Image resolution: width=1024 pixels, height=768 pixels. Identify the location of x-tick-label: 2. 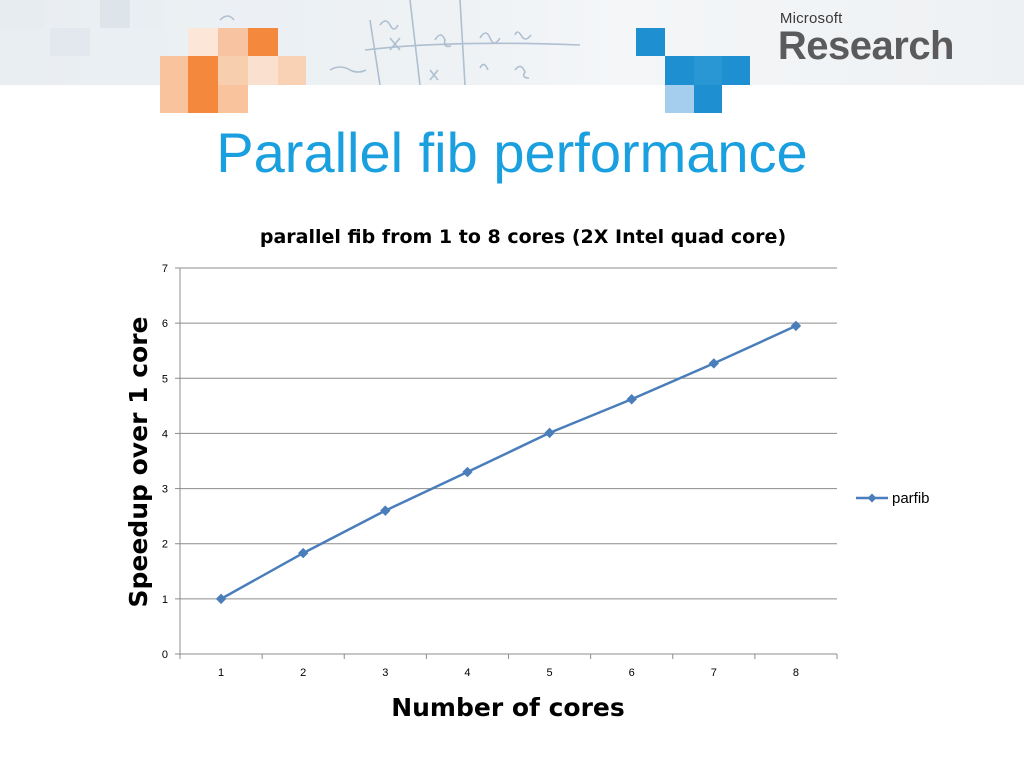
(303, 673).